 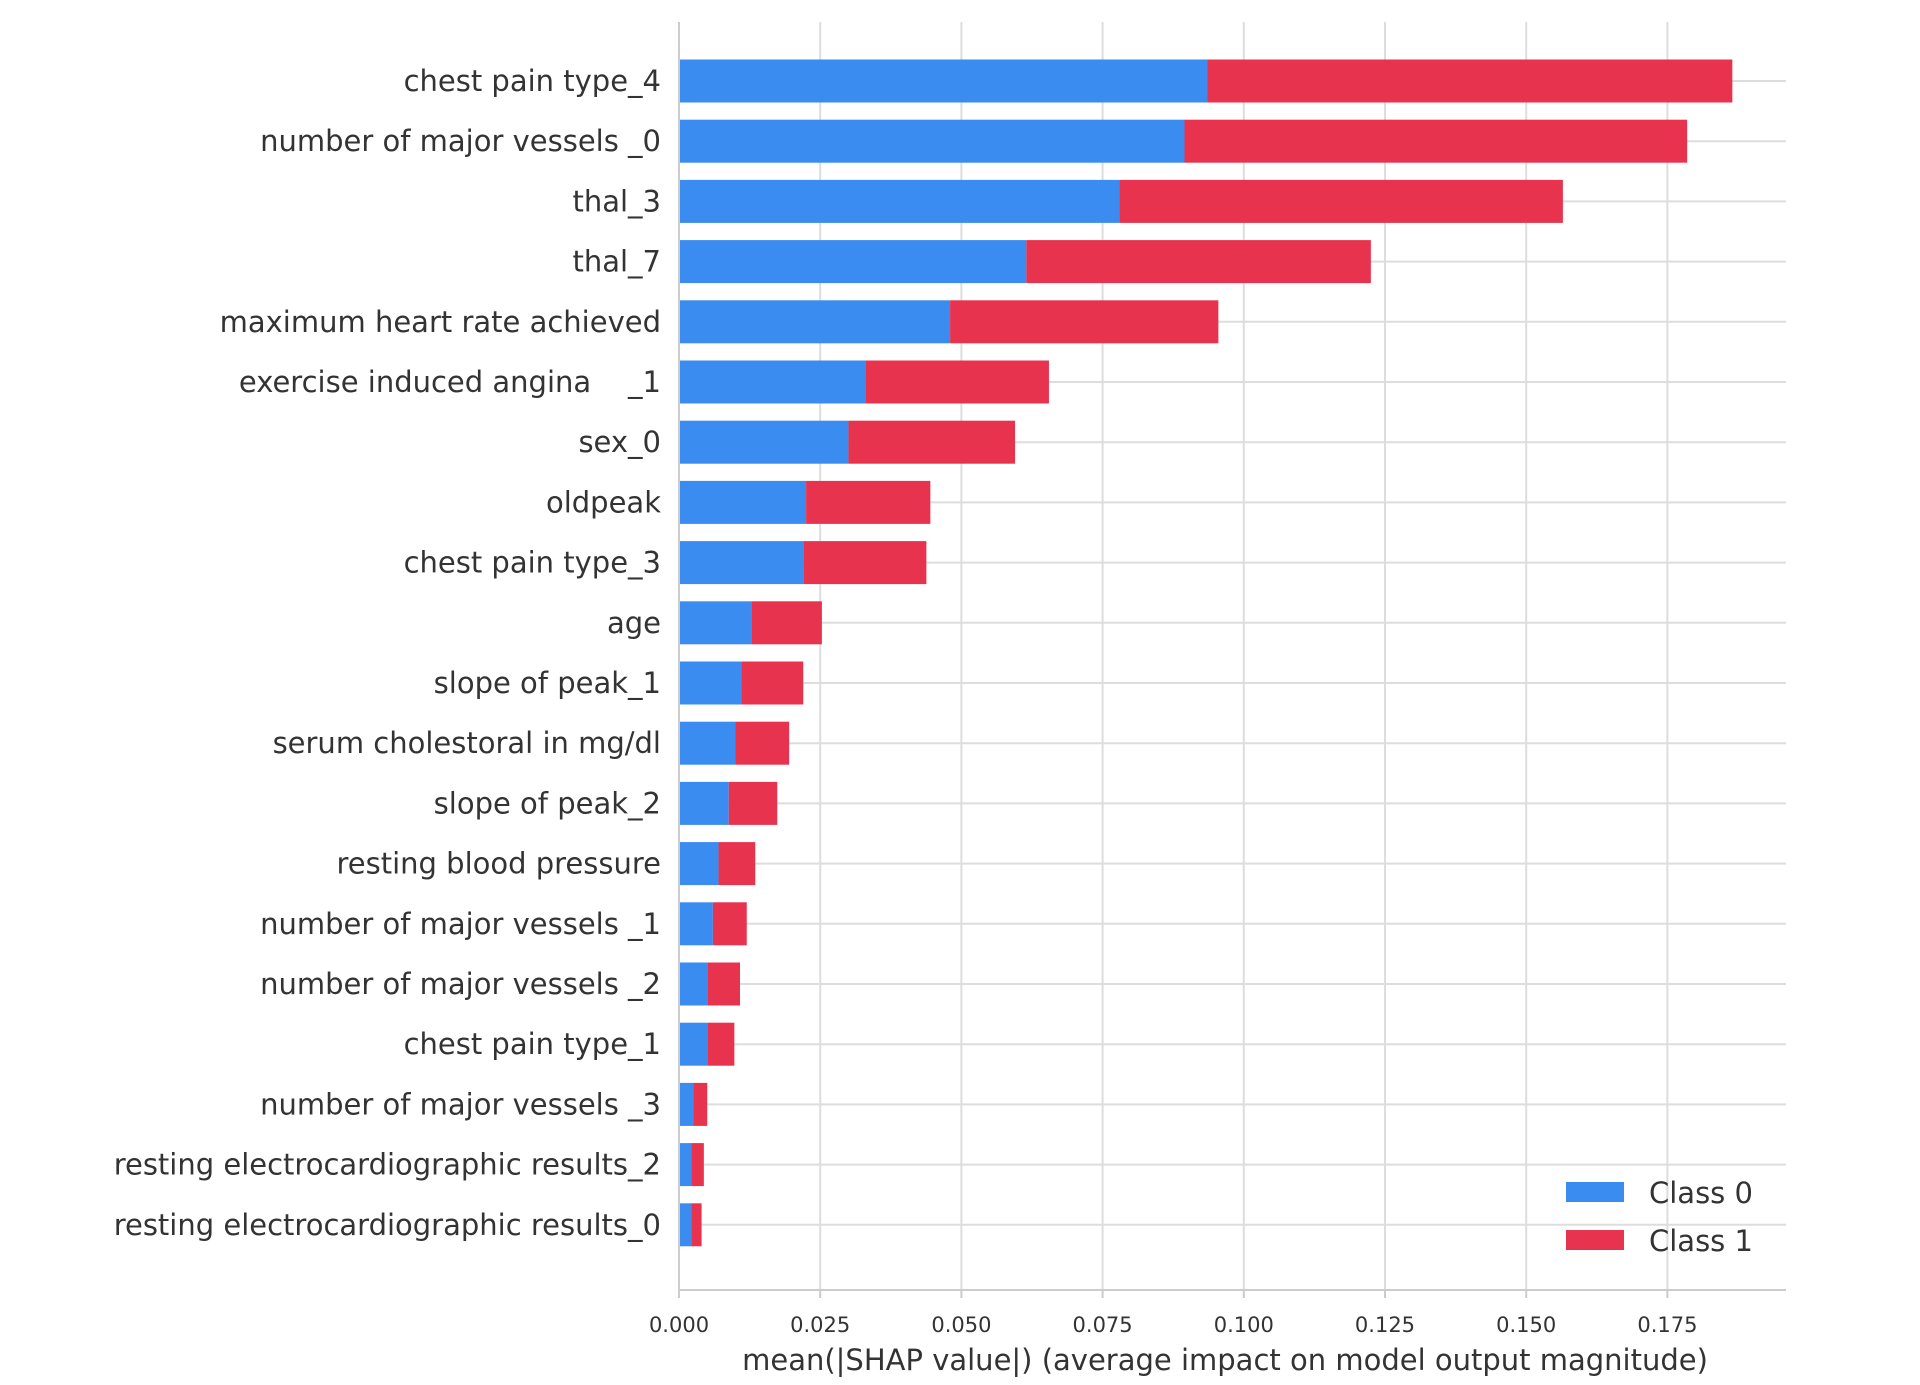 What do you see at coordinates (1659, 1217) in the screenshot?
I see `legend: Class 0 Class 1` at bounding box center [1659, 1217].